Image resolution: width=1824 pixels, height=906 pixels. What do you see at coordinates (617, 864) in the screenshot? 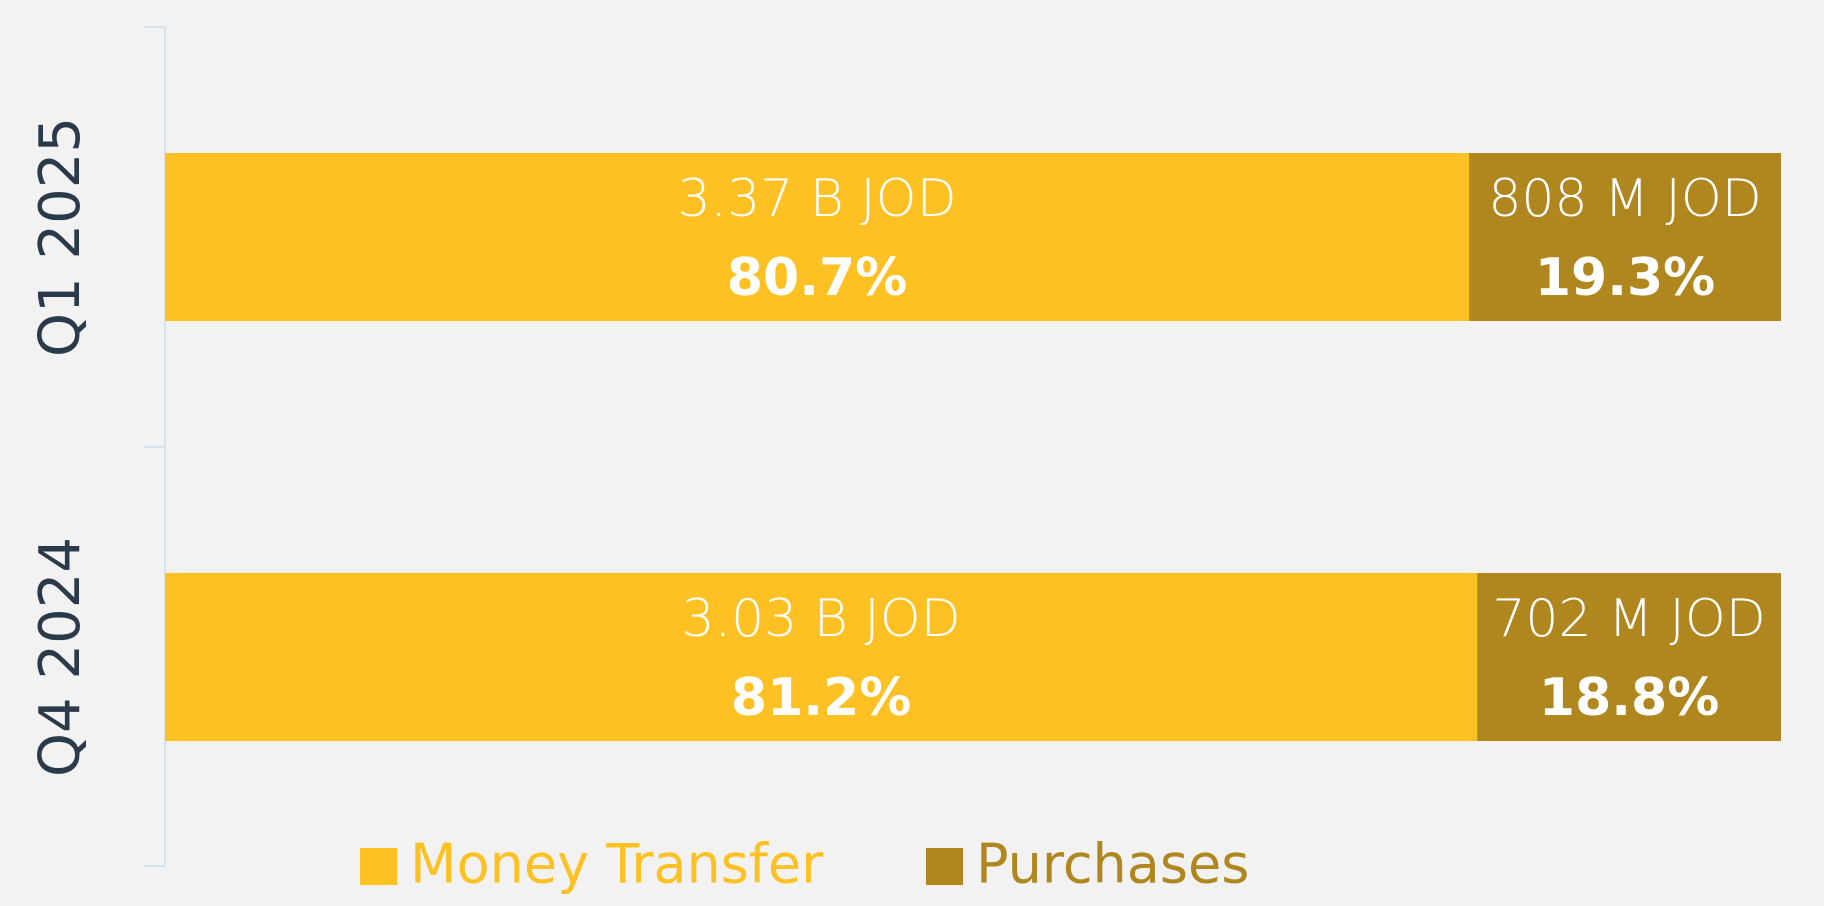
I see `legend-label: Money Transfer` at bounding box center [617, 864].